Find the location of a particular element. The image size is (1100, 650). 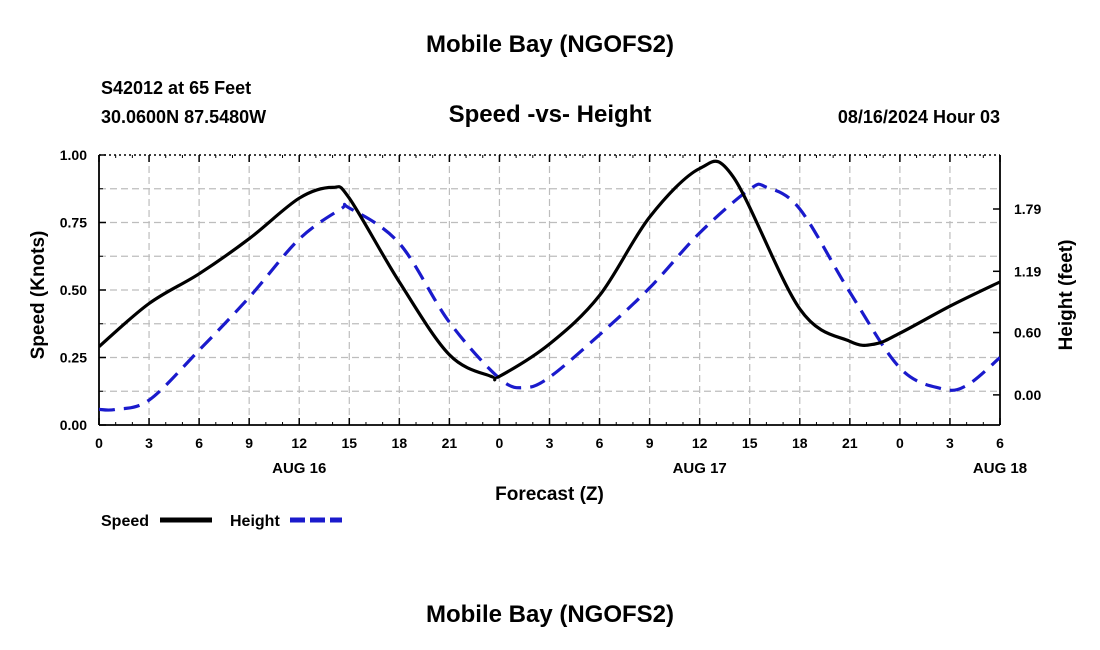

station-label: S42012 at 65 Feet is located at coordinates (176, 88).